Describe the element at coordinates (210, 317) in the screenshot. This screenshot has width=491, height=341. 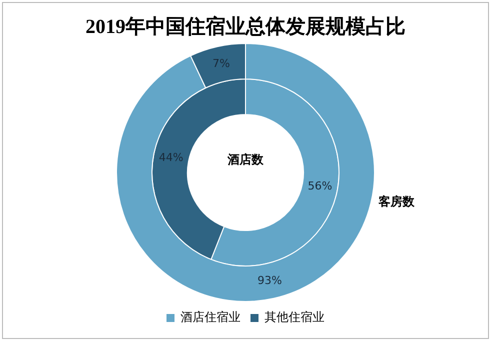
I see `legend-label: 酒店住宿业` at that location.